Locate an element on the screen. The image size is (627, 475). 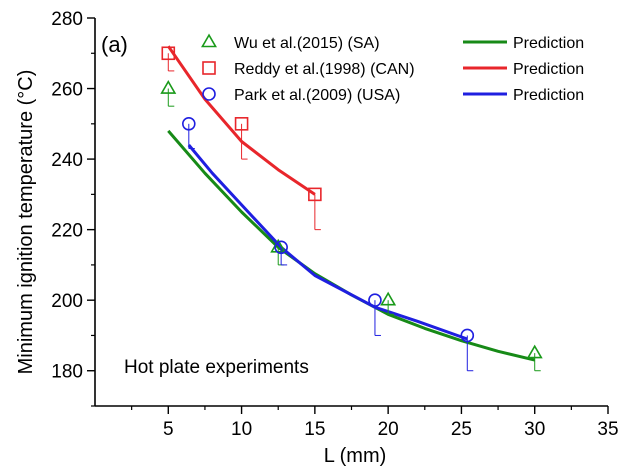
y-tick-label: 240 is located at coordinates (67, 160).